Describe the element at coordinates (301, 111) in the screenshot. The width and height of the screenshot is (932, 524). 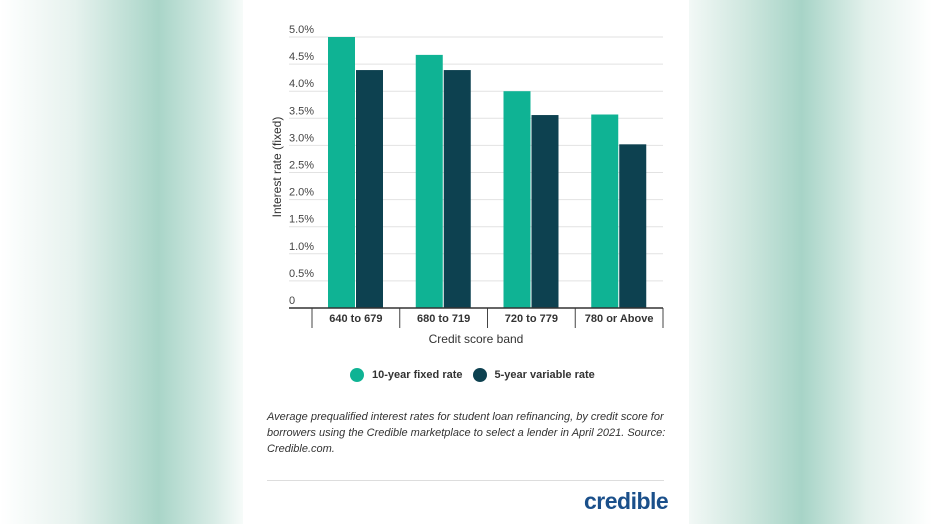
I see `y-tick-label: 3.5%` at that location.